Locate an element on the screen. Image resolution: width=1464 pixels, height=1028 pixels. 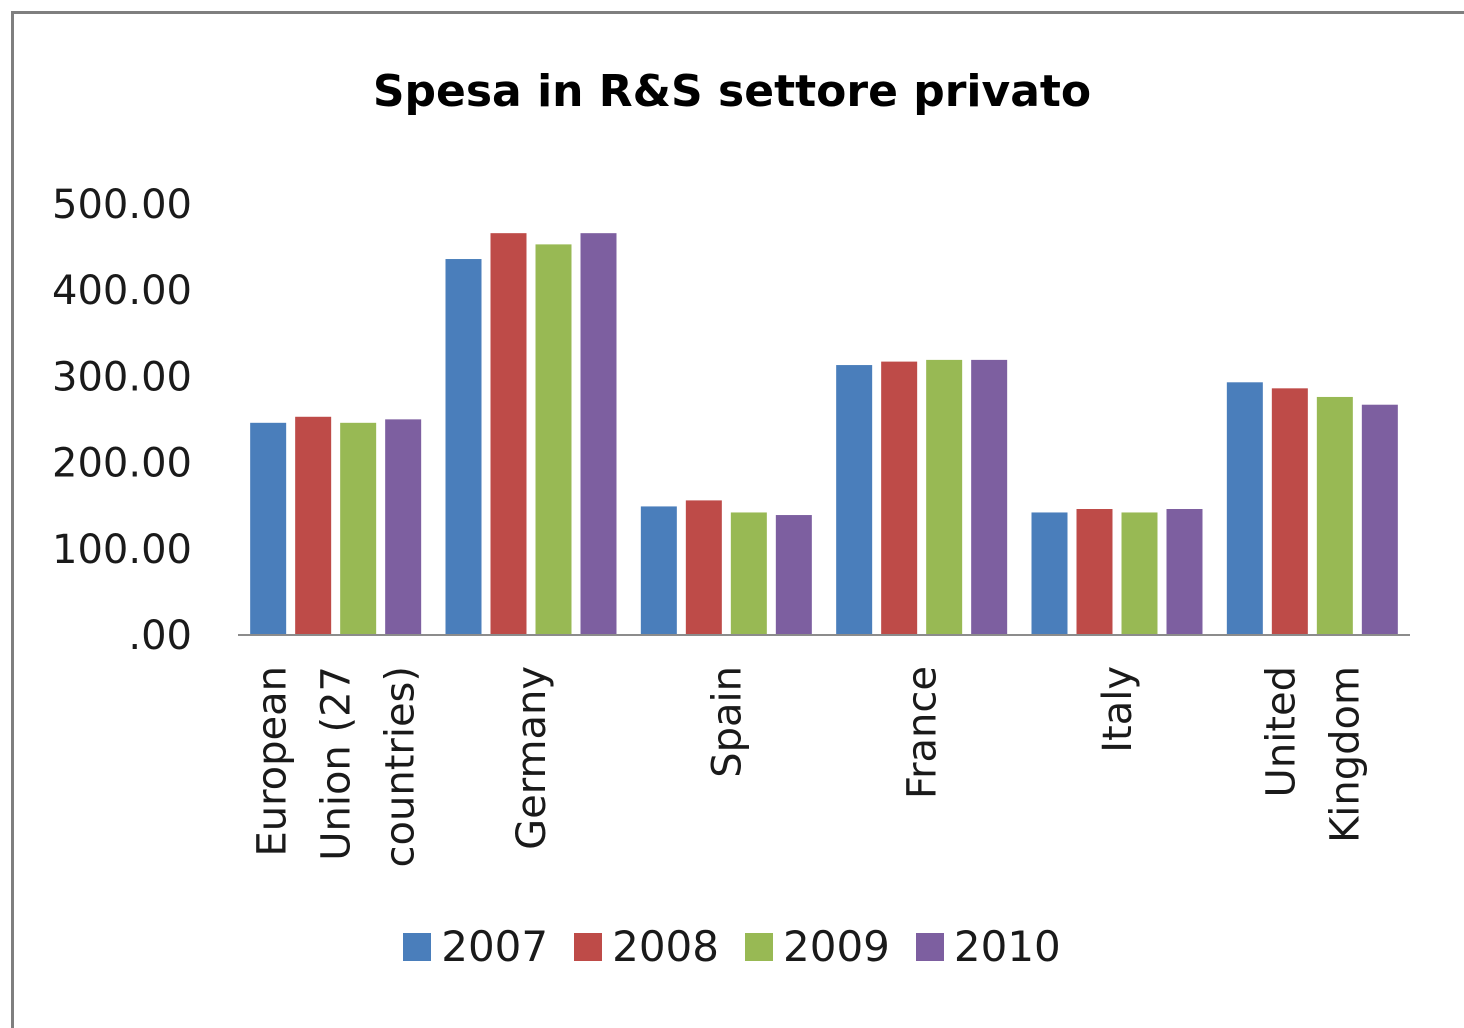
y-tick-label: 500.00 is located at coordinates (122, 205).